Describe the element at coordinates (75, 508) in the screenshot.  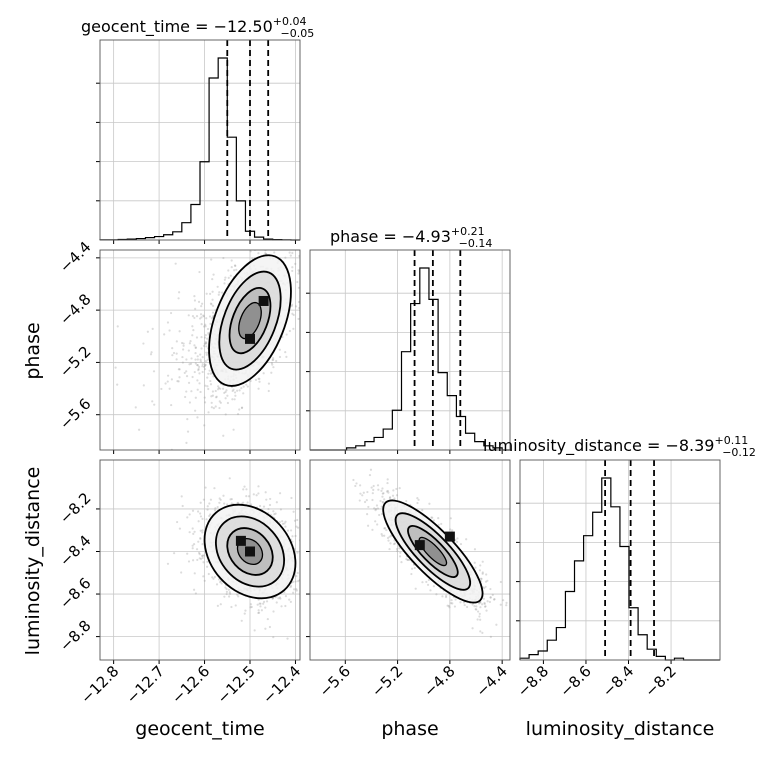
I see `joint-geocent-time-luminosity-distance-ytick-label-3: −8.2` at that location.